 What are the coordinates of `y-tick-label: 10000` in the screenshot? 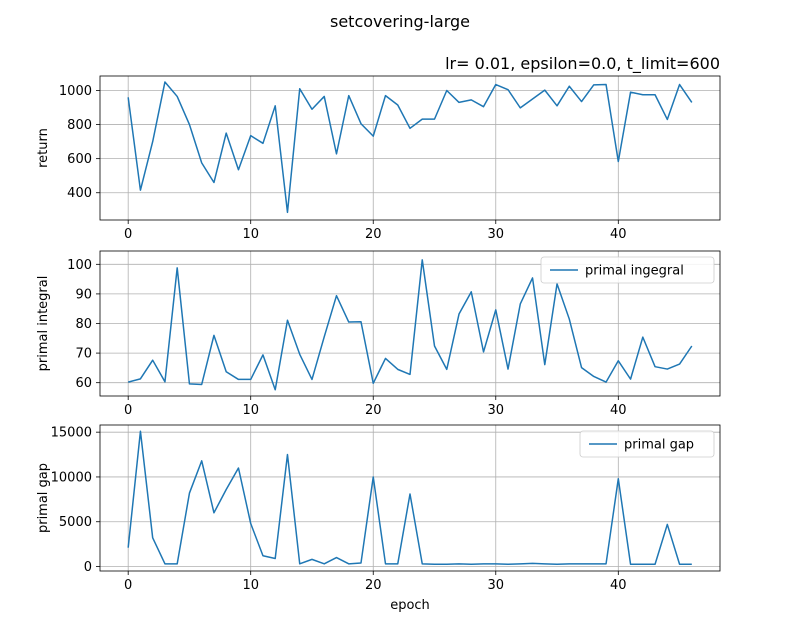 It's located at (71, 477).